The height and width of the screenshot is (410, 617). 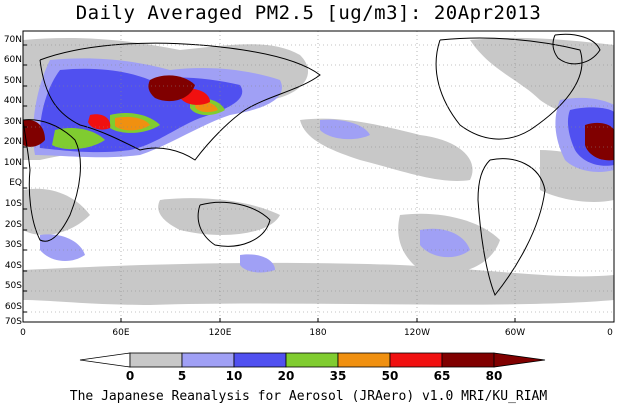 I want to click on lon-label-0-east: 0, so click(x=610, y=333).